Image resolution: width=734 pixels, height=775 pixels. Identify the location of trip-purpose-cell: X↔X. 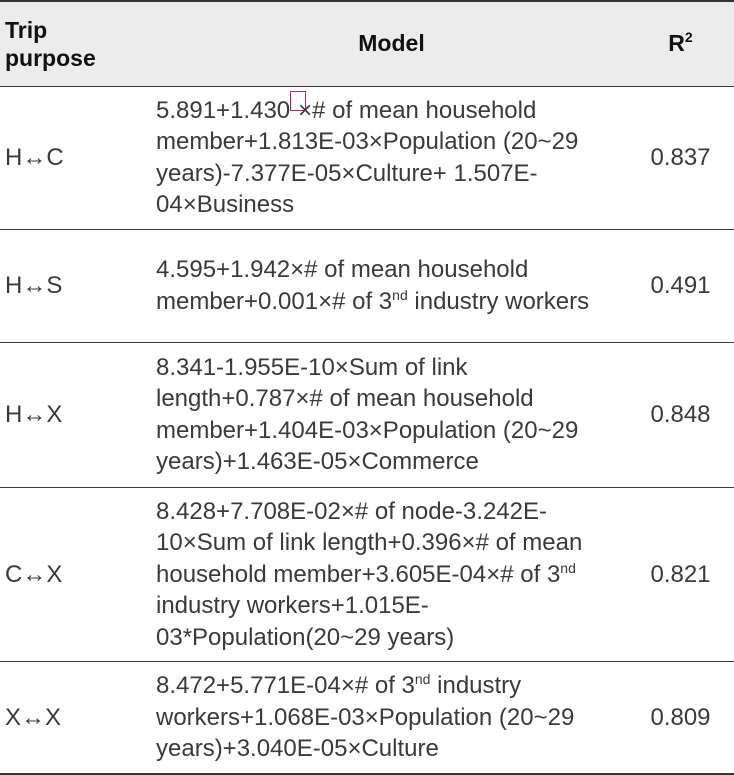
(33, 717).